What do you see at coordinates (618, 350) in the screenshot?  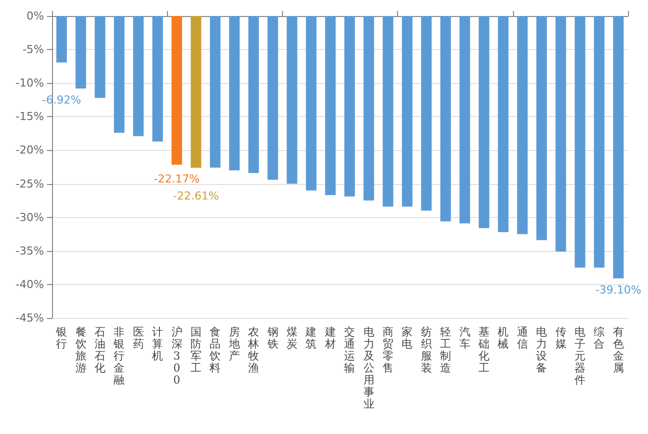 I see `x-tick-label: 有色金属` at bounding box center [618, 350].